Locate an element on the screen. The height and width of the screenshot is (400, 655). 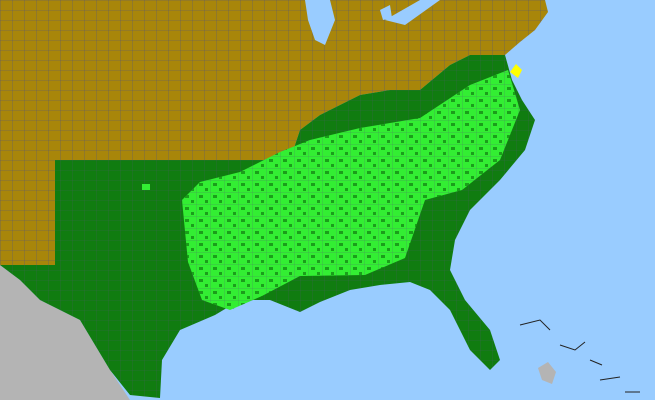
bahamas-islands is located at coordinates (579, 356).